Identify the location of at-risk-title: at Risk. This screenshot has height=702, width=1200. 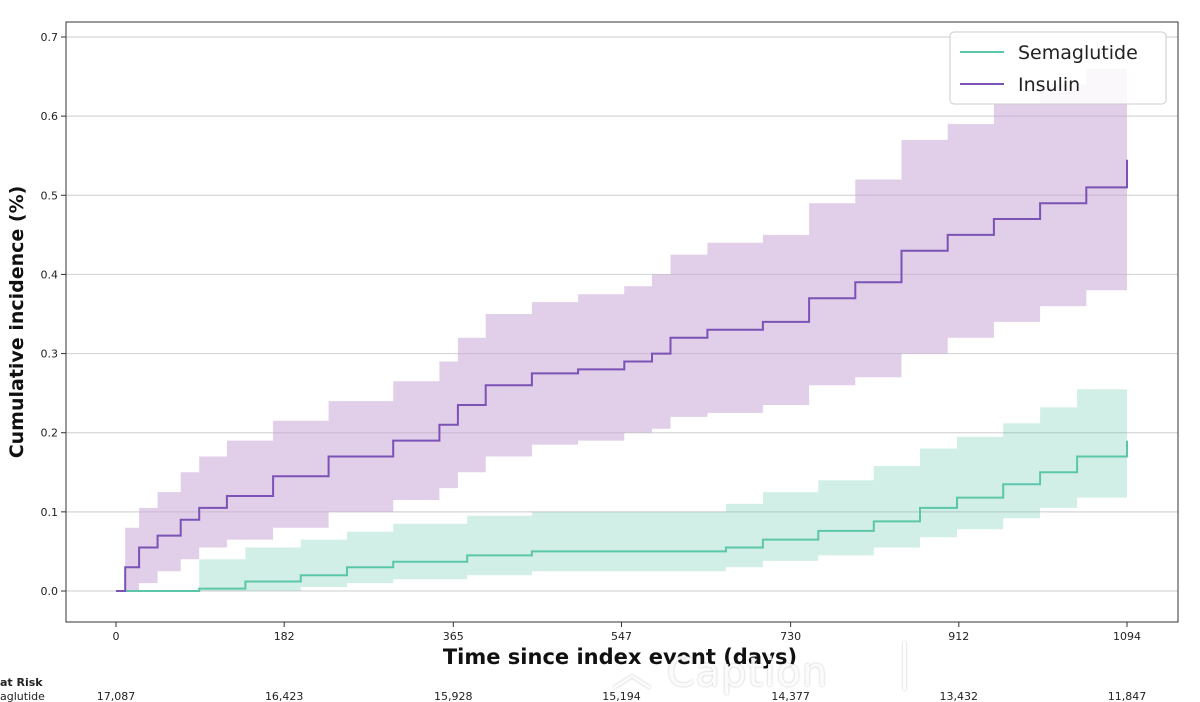
(21, 682).